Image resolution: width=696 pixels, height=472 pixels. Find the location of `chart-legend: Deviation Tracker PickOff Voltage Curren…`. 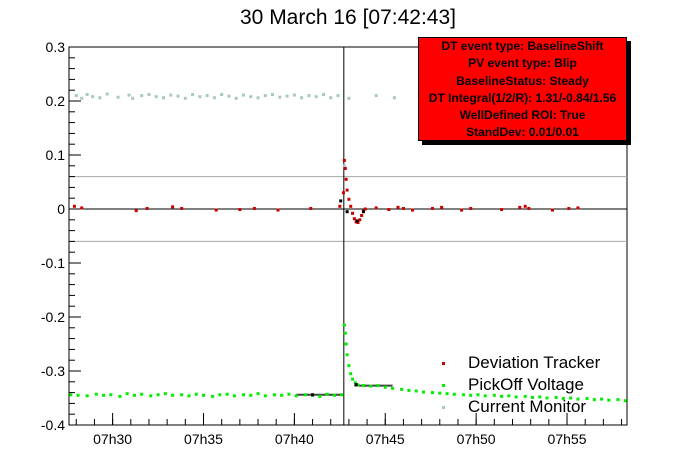

chart-legend: Deviation Tracker PickOff Voltage Curren… is located at coordinates (535, 385).